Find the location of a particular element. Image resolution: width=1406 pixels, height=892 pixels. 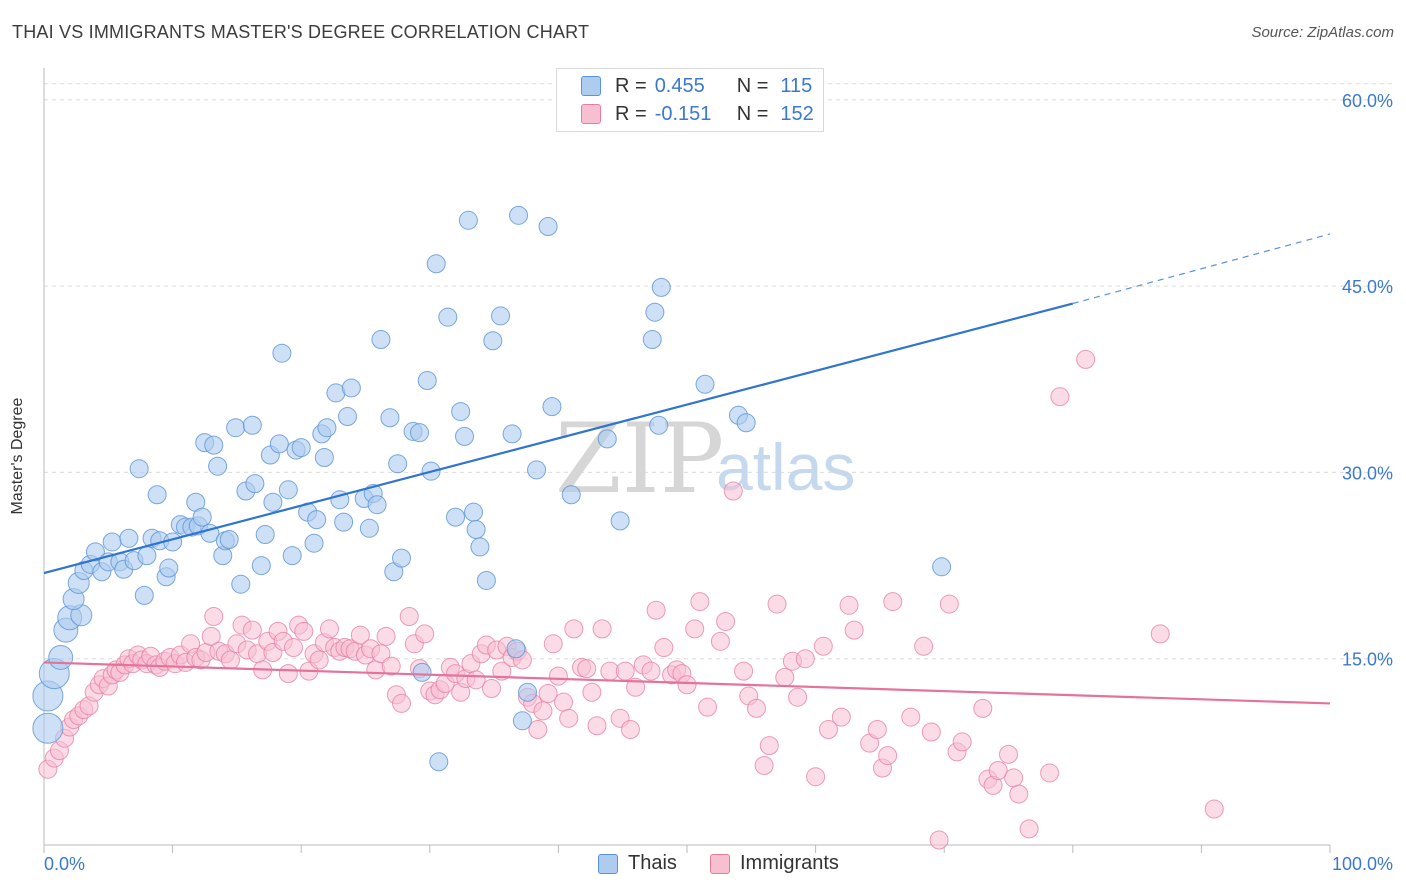

source-label: Source: ZipAtlas.com is located at coordinates (1322, 32).